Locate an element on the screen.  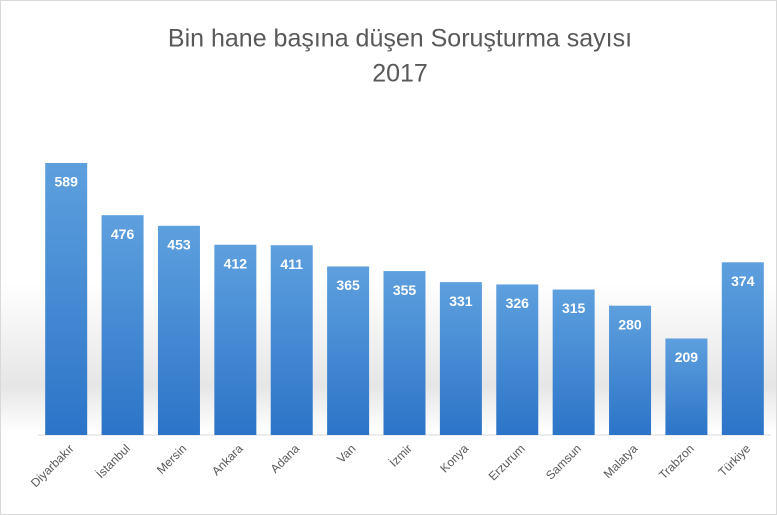
data-label: 331 is located at coordinates (461, 301).